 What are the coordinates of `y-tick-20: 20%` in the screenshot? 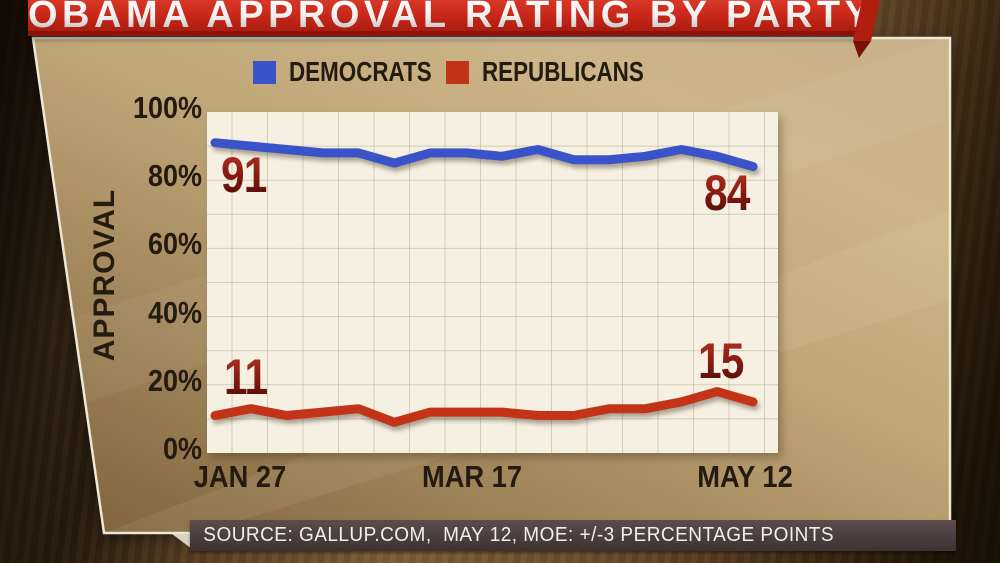 It's located at (175, 380).